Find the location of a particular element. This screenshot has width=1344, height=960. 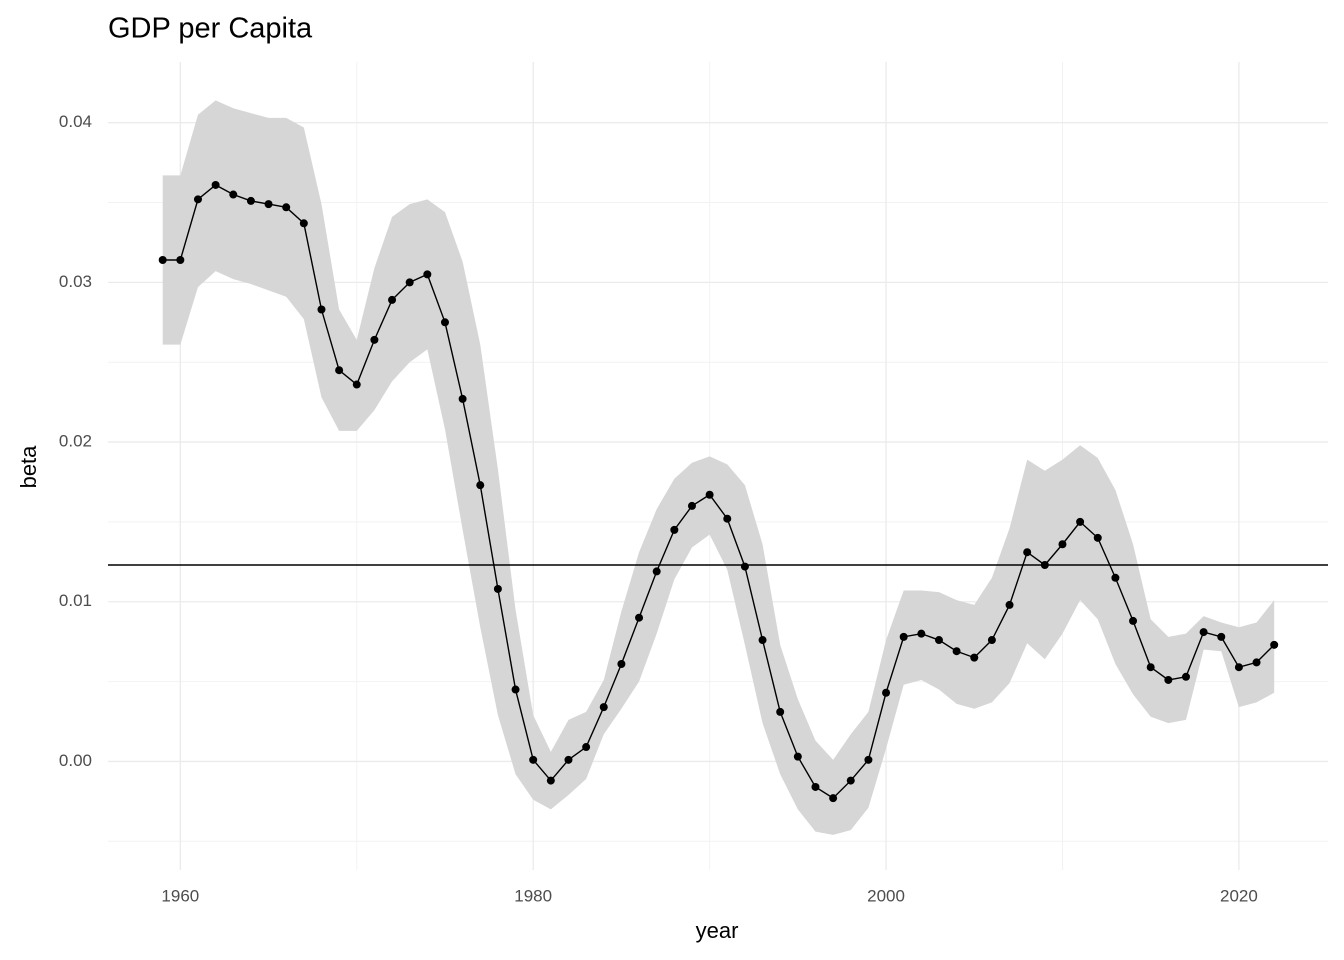

x-axis-title: year is located at coordinates (717, 930).